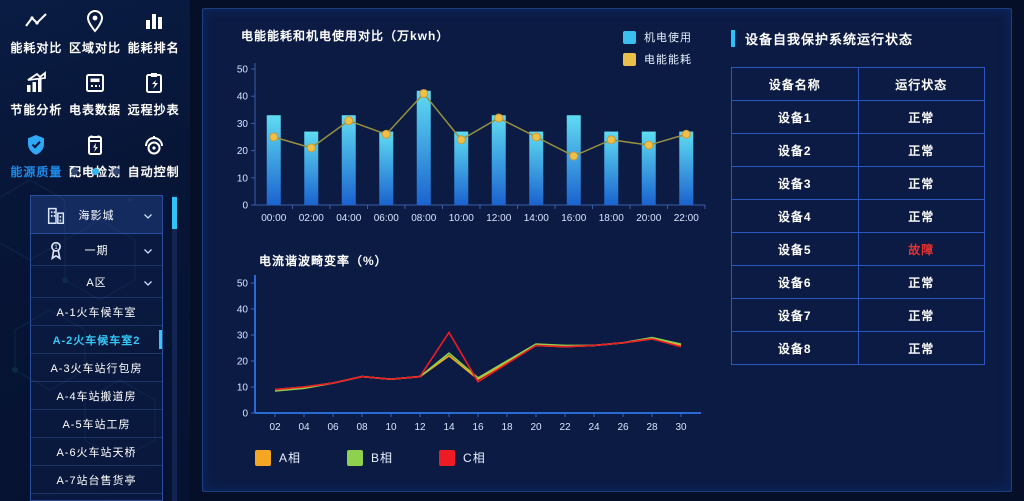 The image size is (1024, 501). What do you see at coordinates (594, 427) in the screenshot?
I see `svg-text: 24` at bounding box center [594, 427].